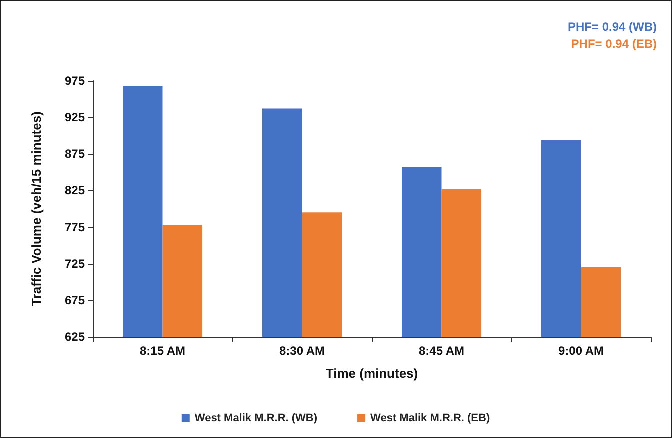 This screenshot has width=672, height=438. Describe the element at coordinates (372, 373) in the screenshot. I see `x-axis-title: Time (minutes)` at that location.